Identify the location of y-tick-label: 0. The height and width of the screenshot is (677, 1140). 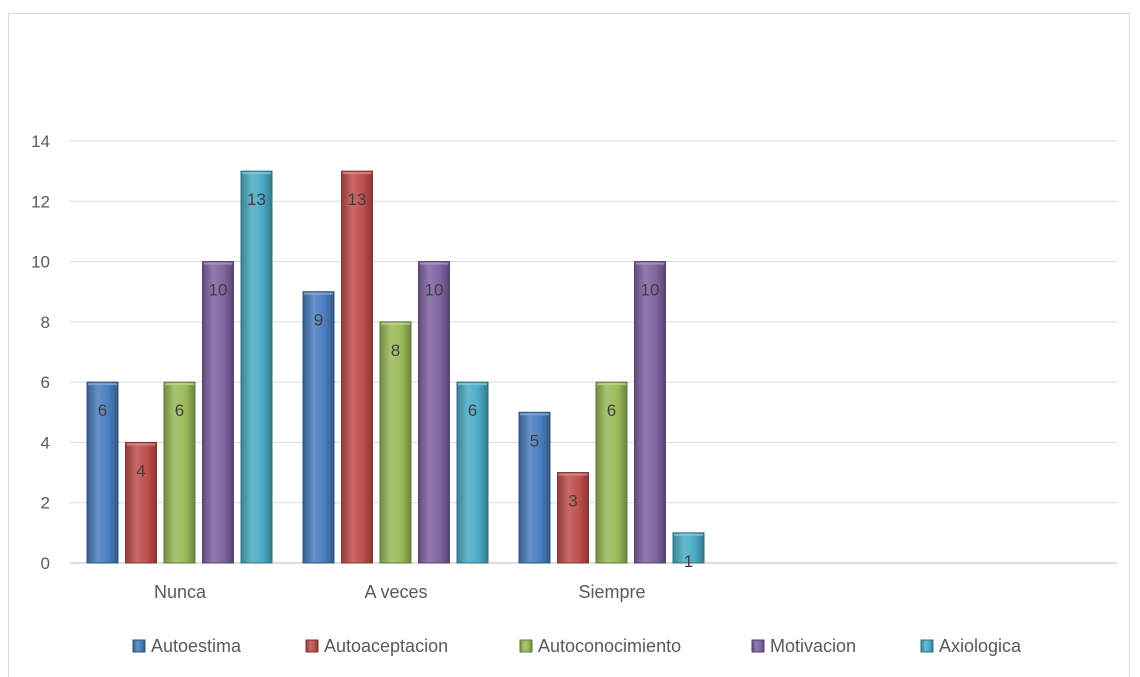
(45, 563).